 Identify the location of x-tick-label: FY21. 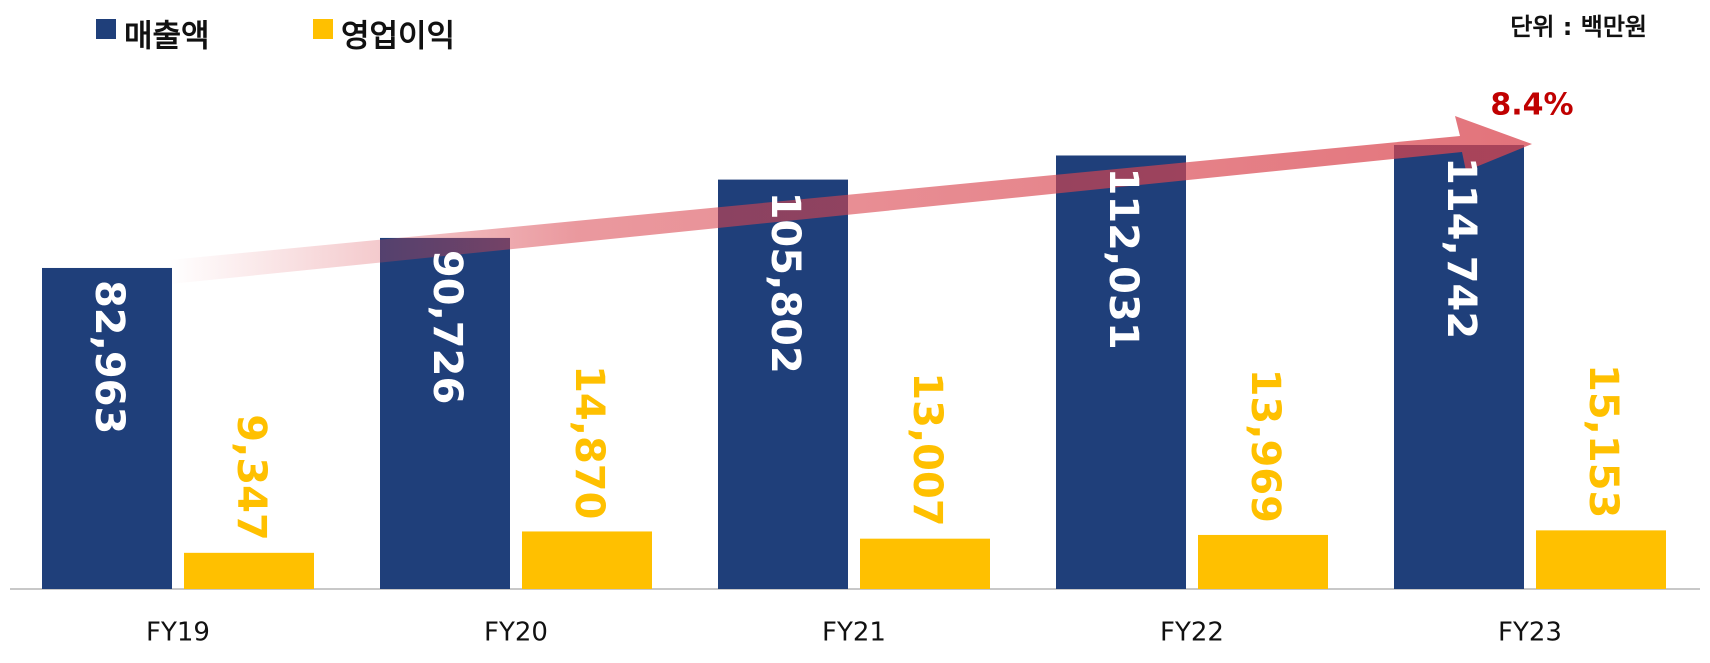
(854, 633).